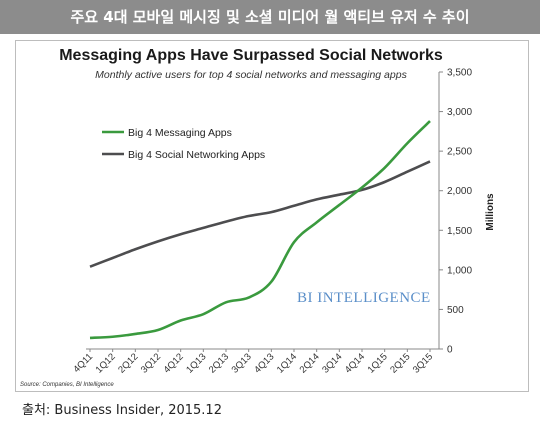 The width and height of the screenshot is (540, 421). Describe the element at coordinates (459, 270) in the screenshot. I see `y-tick-label: 1,000` at that location.